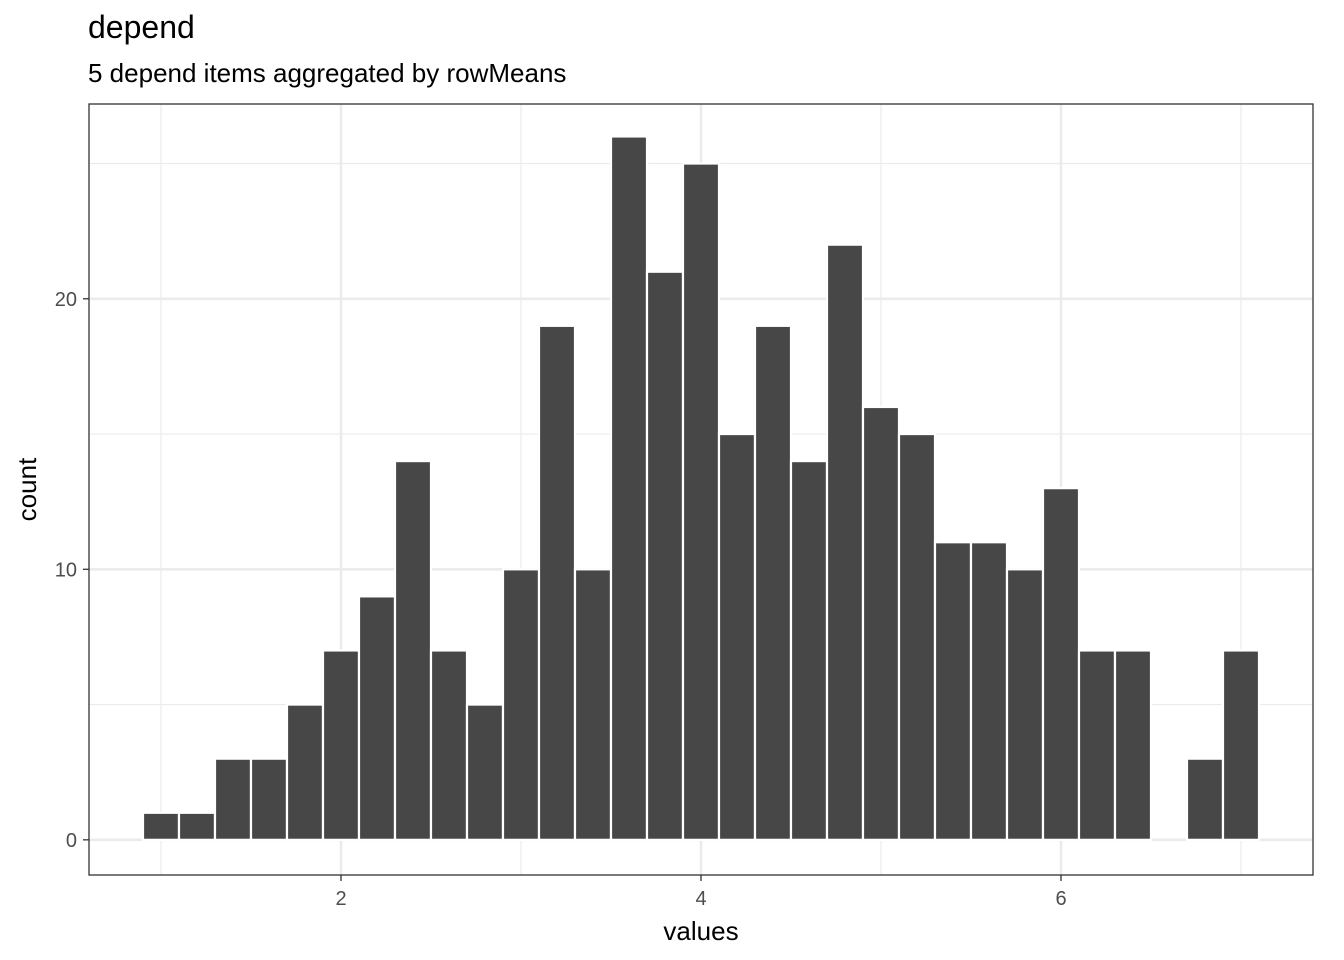  What do you see at coordinates (1060, 899) in the screenshot?
I see `x-tick-label: 6` at bounding box center [1060, 899].